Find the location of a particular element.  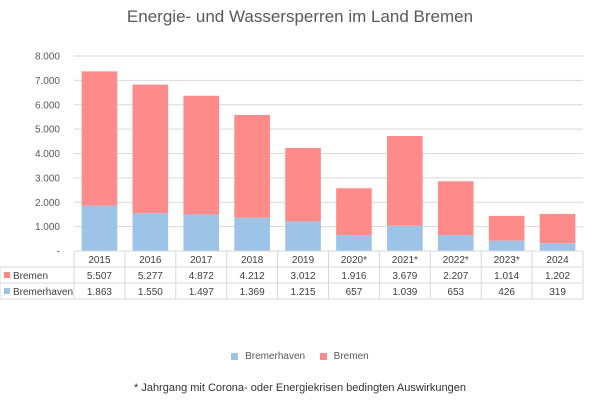

table-value-bremen: 2.207 is located at coordinates (455, 276).